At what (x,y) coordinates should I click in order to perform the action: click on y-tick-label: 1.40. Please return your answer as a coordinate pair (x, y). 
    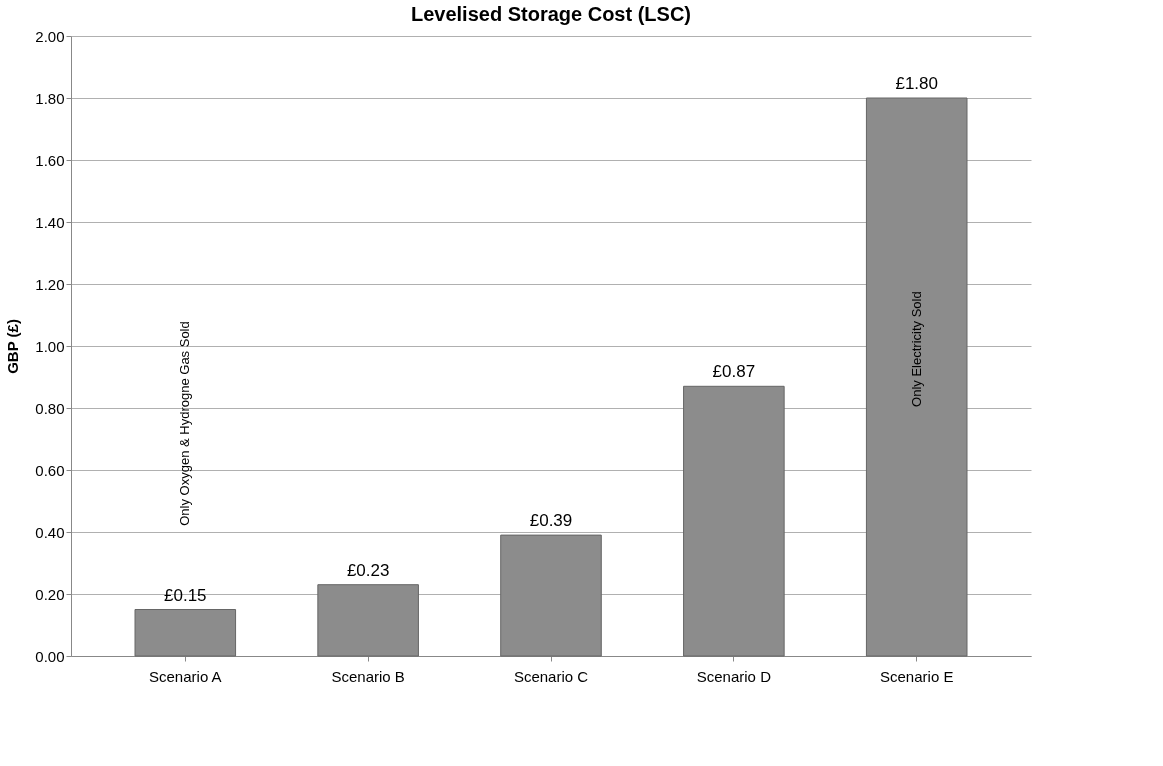
    Looking at the image, I should click on (50, 222).